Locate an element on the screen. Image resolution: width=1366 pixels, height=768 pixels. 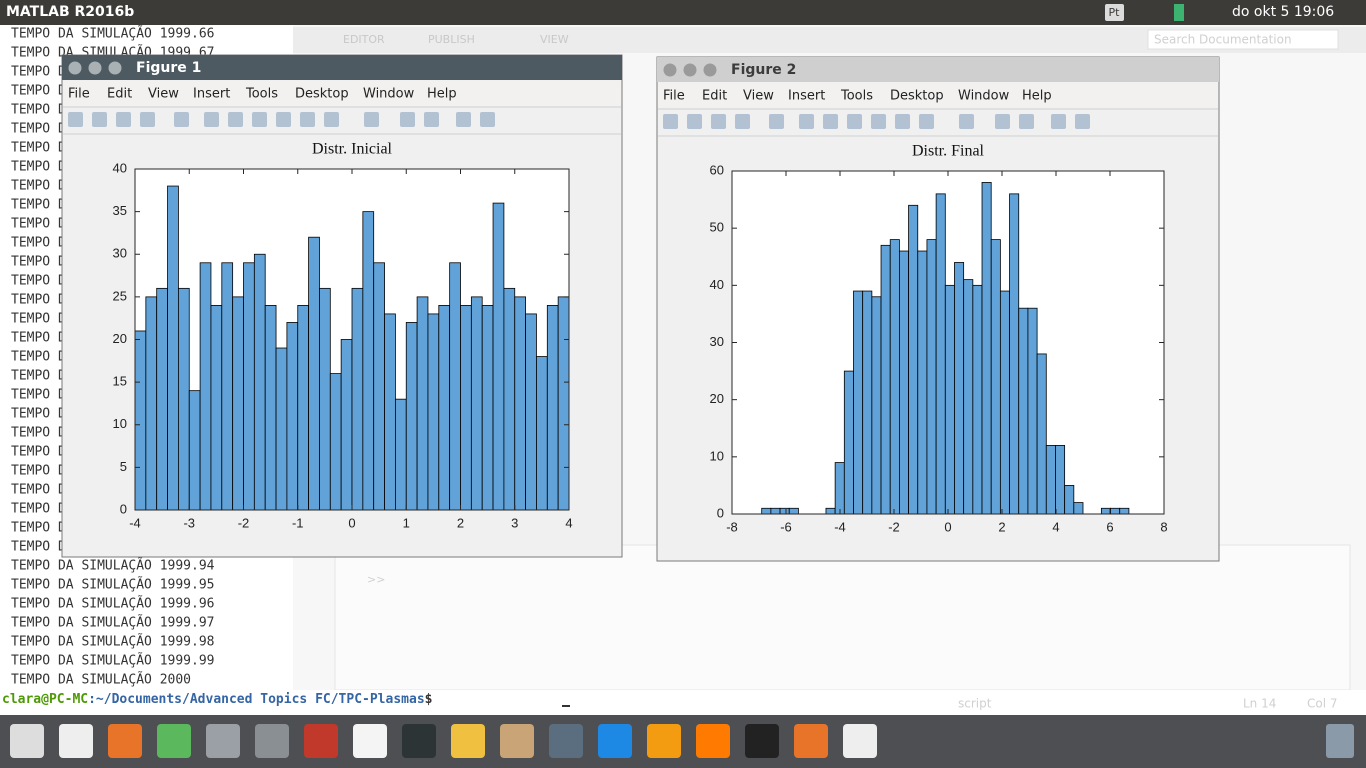
y-tick-label: 10 is located at coordinates (120, 423).